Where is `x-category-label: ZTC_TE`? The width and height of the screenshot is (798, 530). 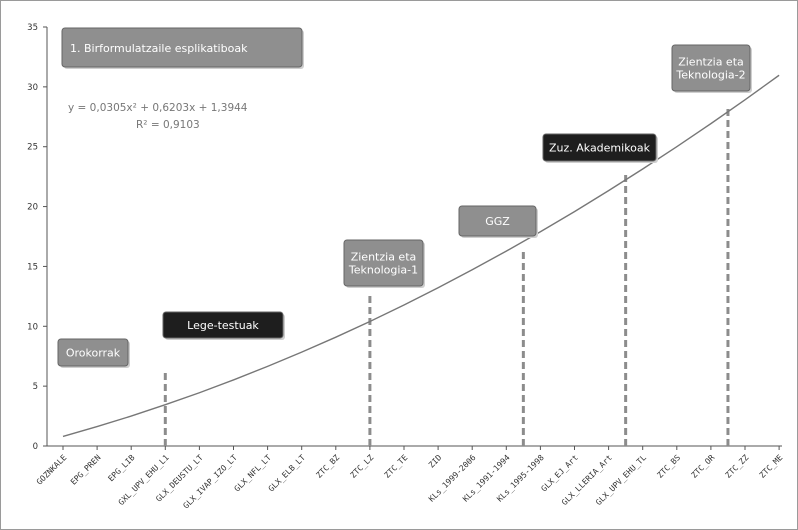 x-category-label: ZTC_TE is located at coordinates (396, 466).